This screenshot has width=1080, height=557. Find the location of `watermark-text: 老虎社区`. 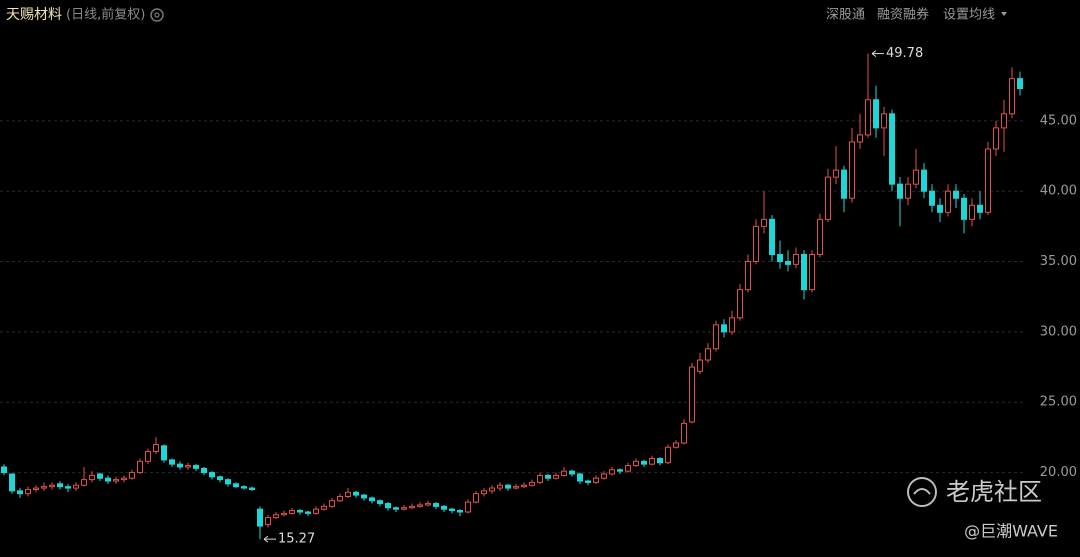

watermark-text: 老虎社区 is located at coordinates (994, 492).